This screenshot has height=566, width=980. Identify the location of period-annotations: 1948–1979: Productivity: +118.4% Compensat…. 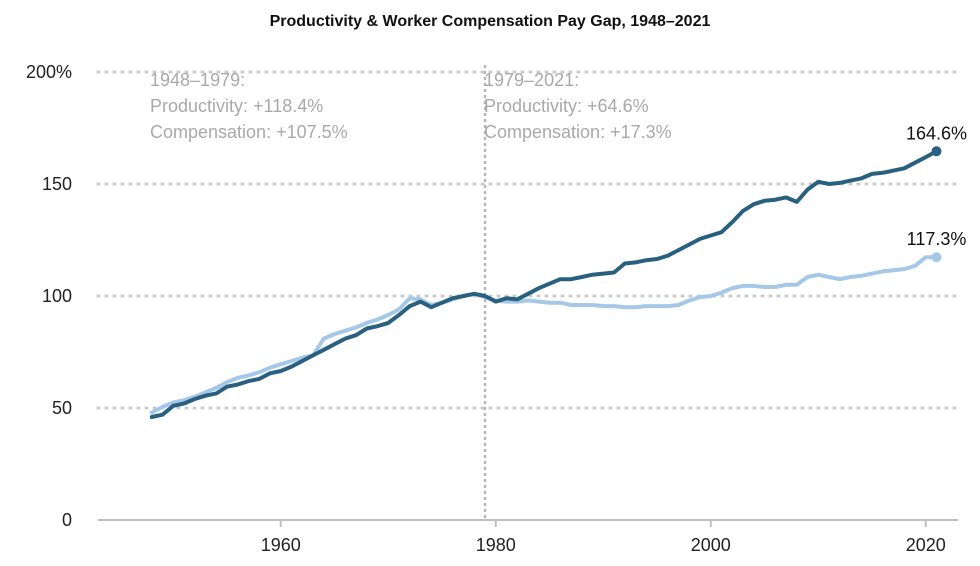
(411, 106).